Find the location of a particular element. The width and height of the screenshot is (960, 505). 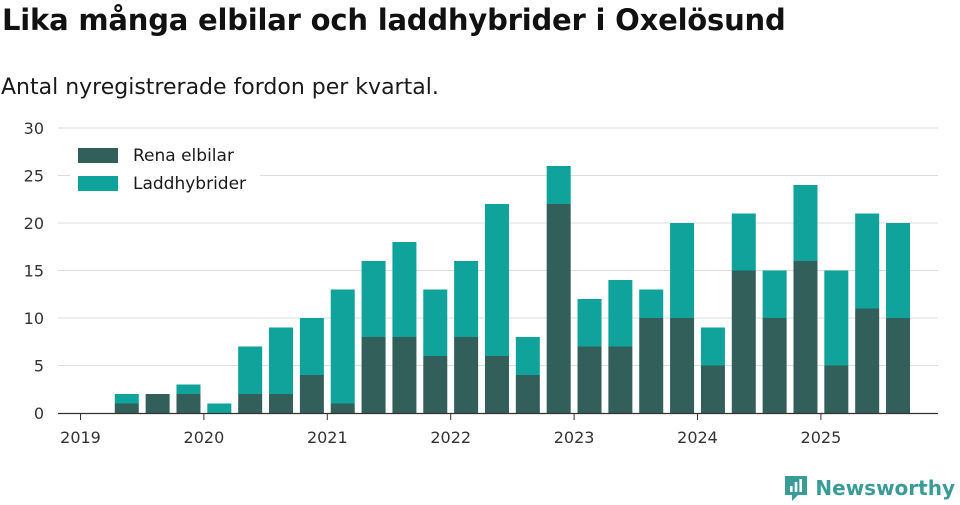

y-tick-label: 30 is located at coordinates (34, 128).